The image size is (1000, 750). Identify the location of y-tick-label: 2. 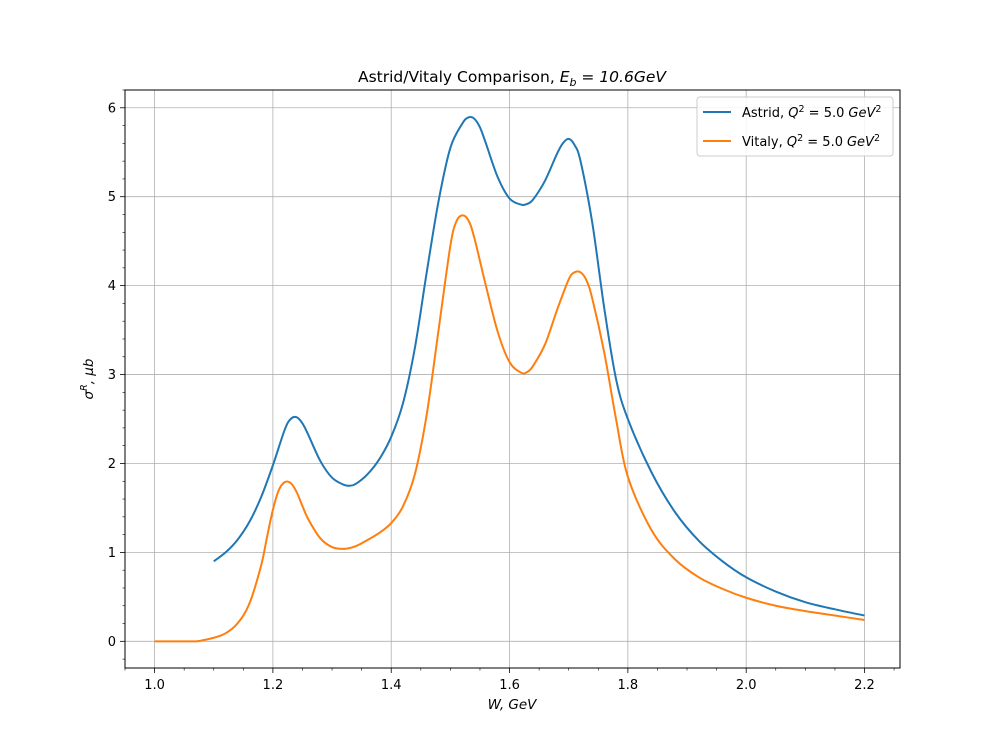
(112, 464).